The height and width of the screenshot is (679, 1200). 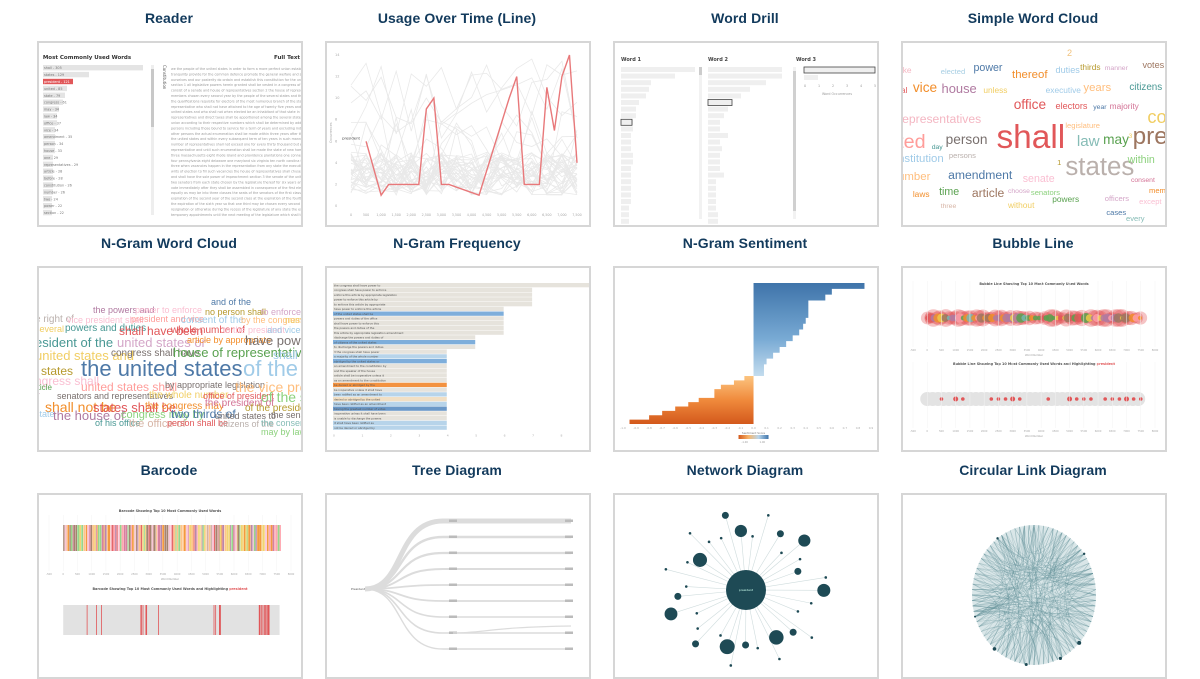 What do you see at coordinates (546, 215) in the screenshot?
I see `svg-text: 6,500` at bounding box center [546, 215].